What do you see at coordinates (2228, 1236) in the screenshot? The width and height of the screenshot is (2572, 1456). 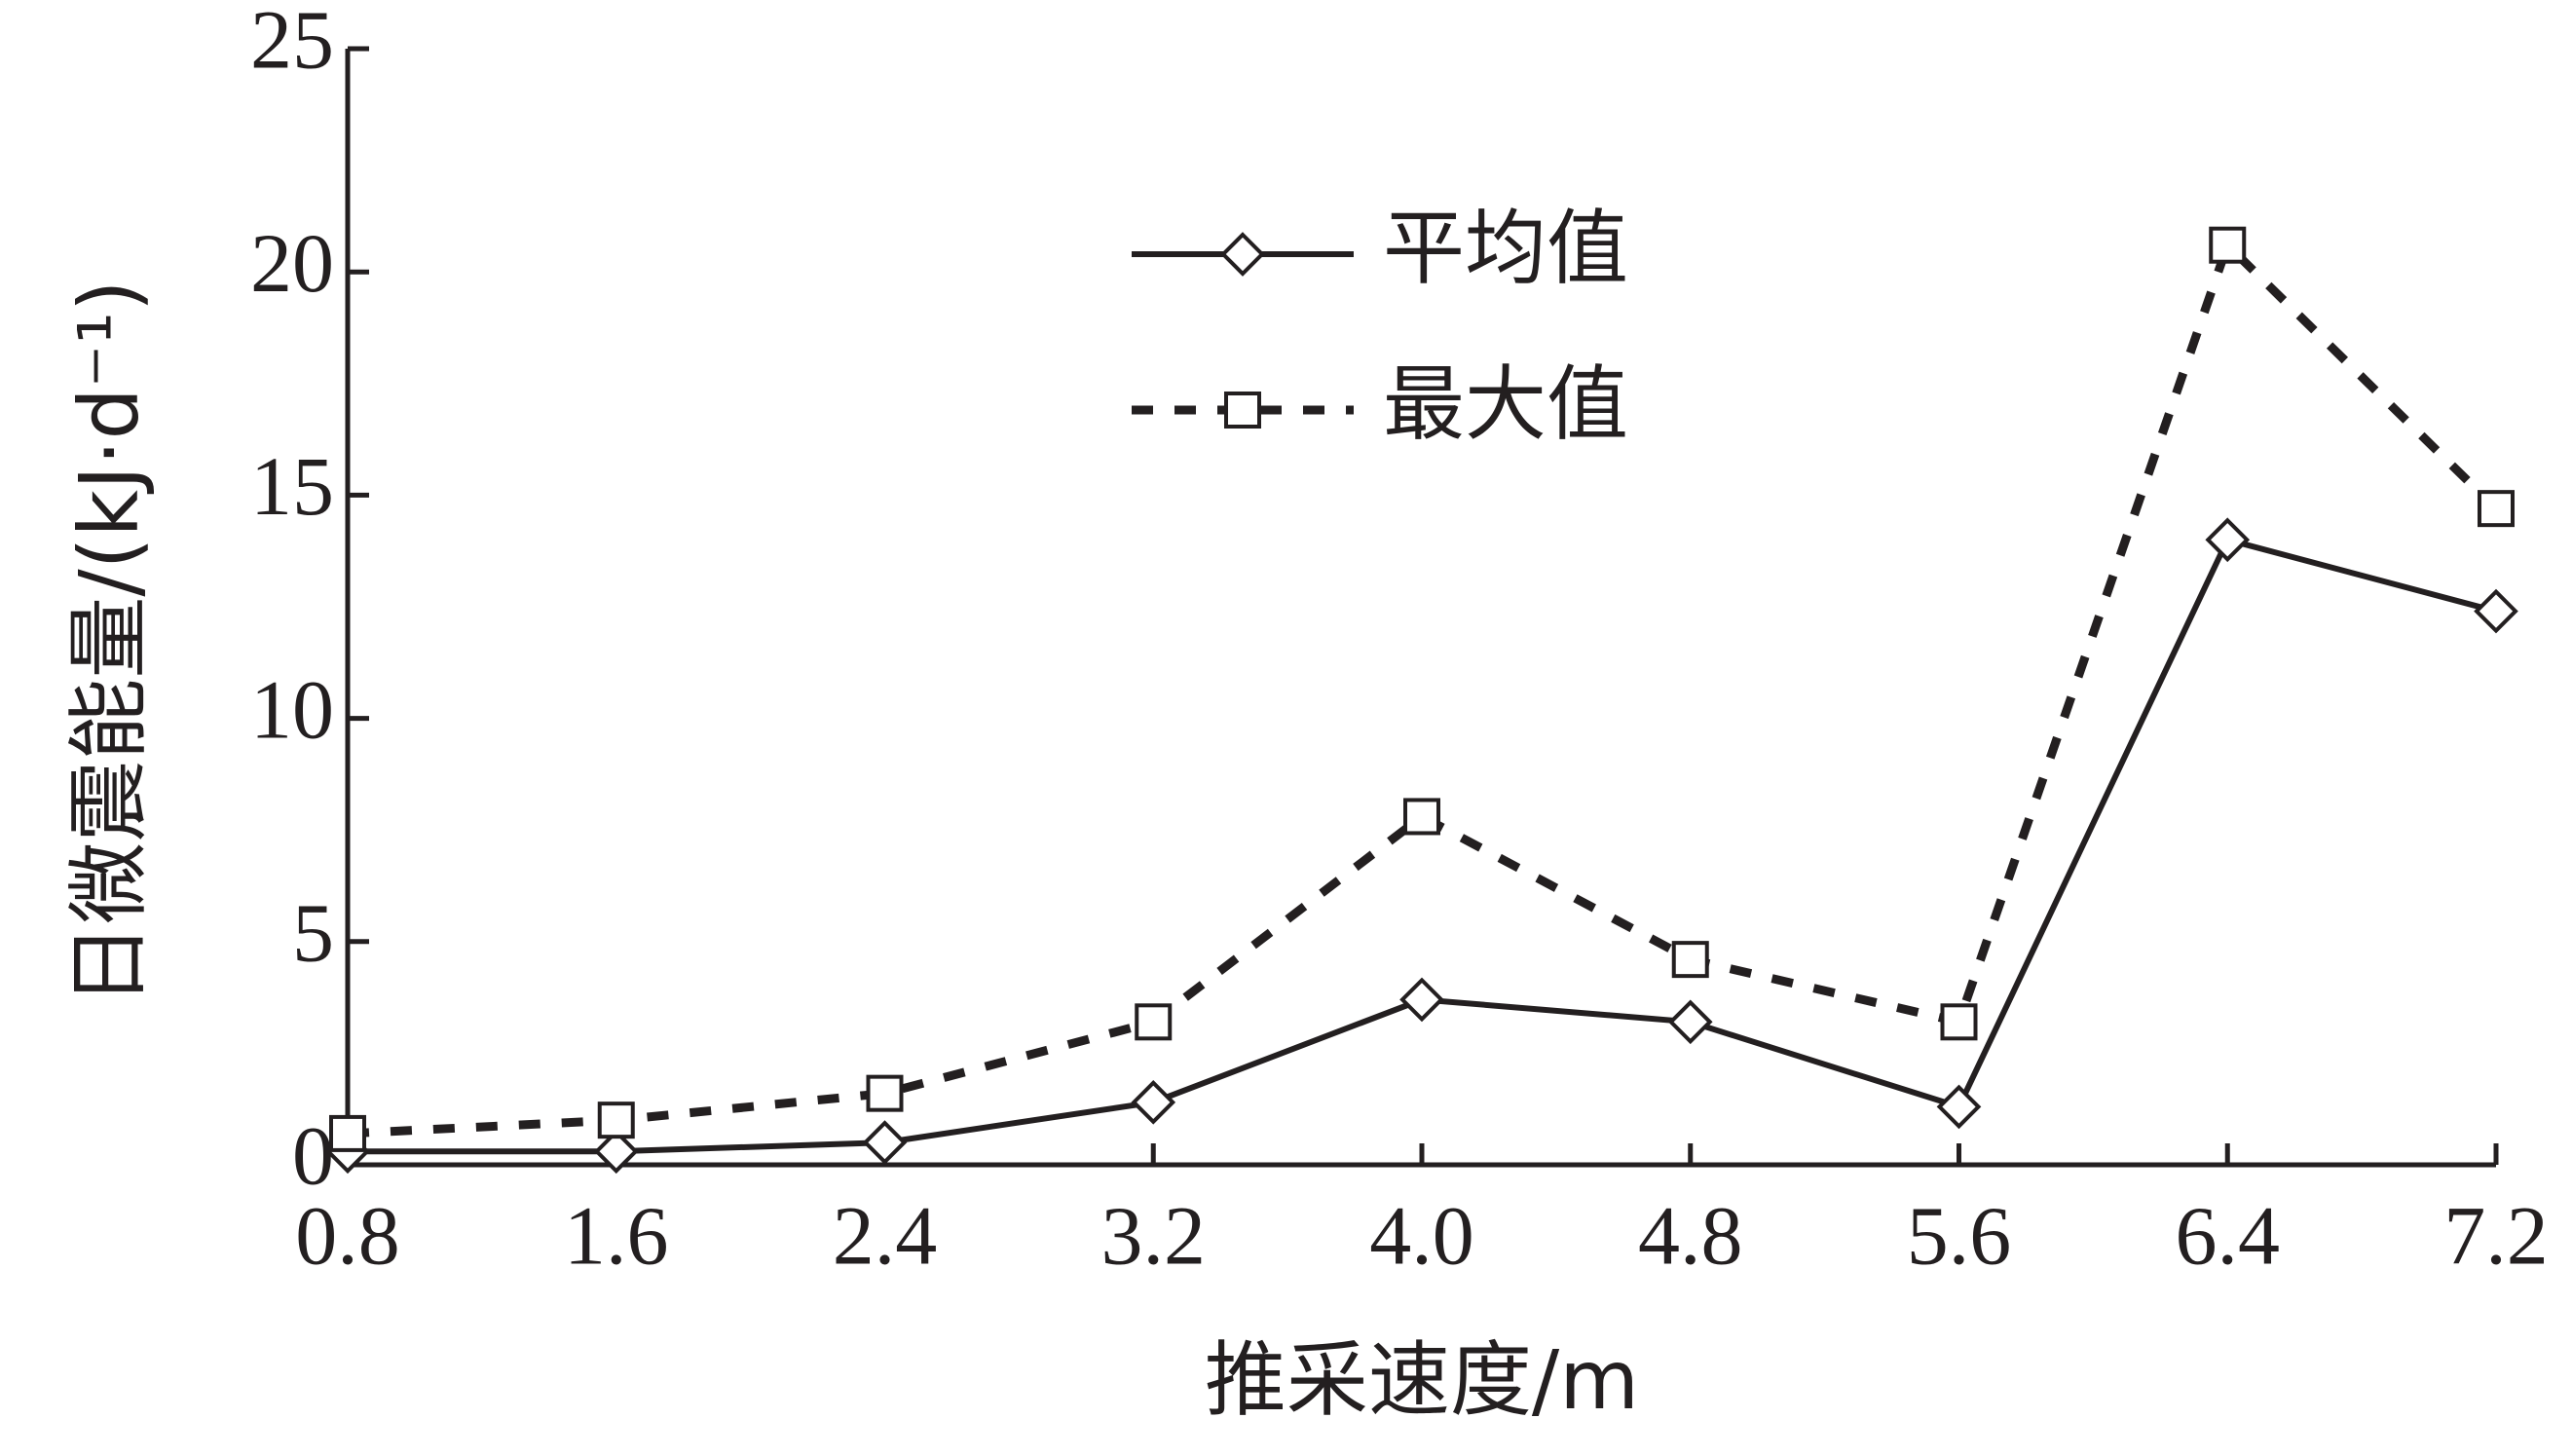 I see `x-tick-label: 6.4` at bounding box center [2228, 1236].